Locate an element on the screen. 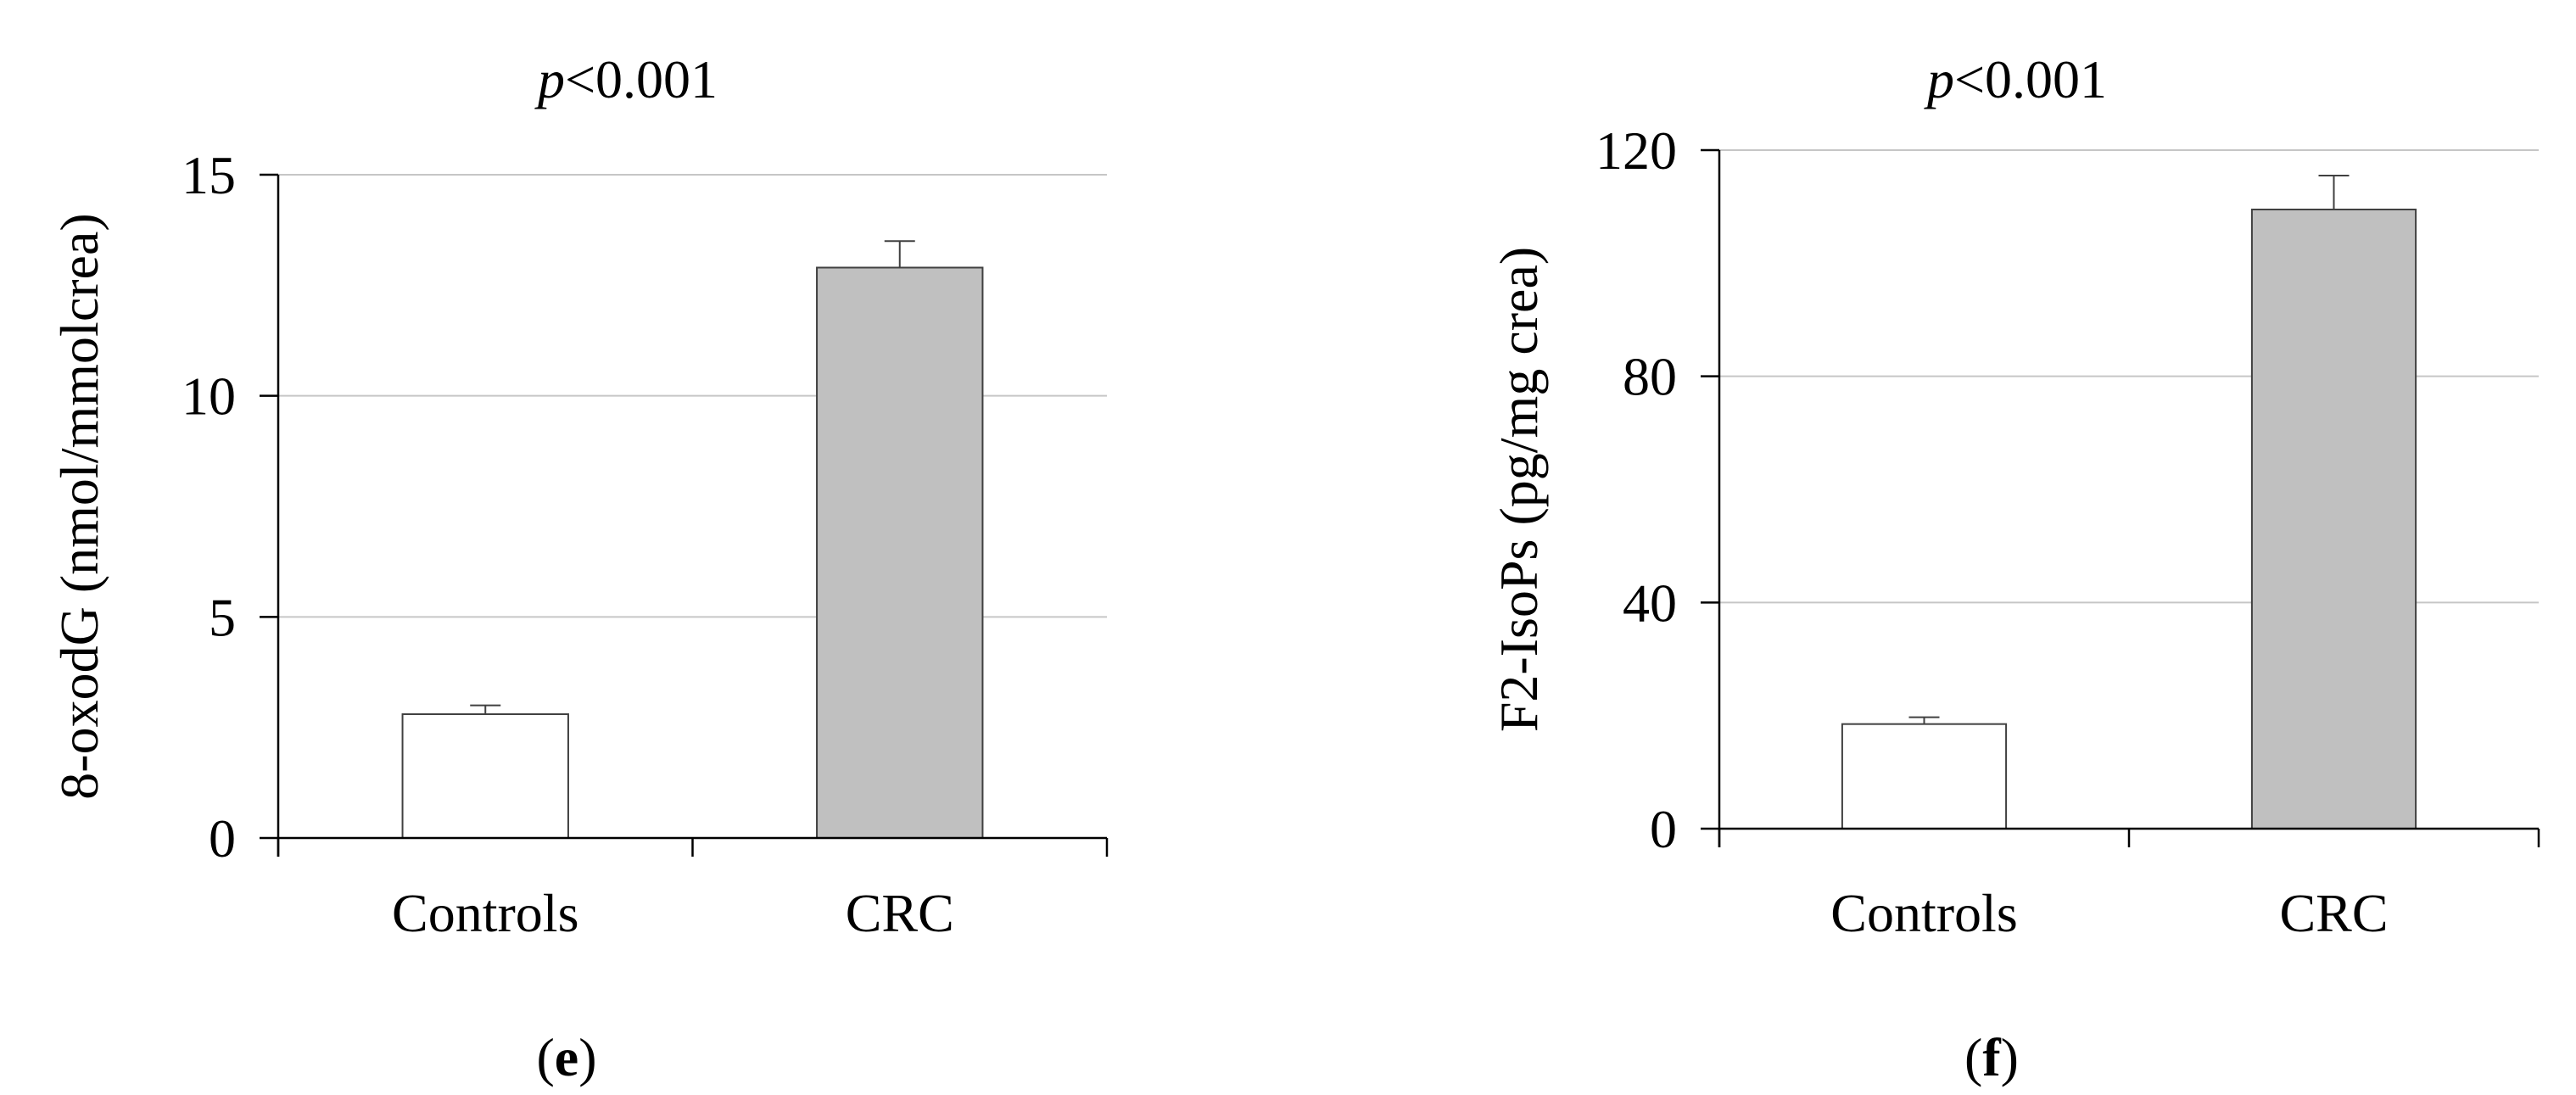 This screenshot has width=2576, height=1095. panel-label-letter: f is located at coordinates (1991, 1057).